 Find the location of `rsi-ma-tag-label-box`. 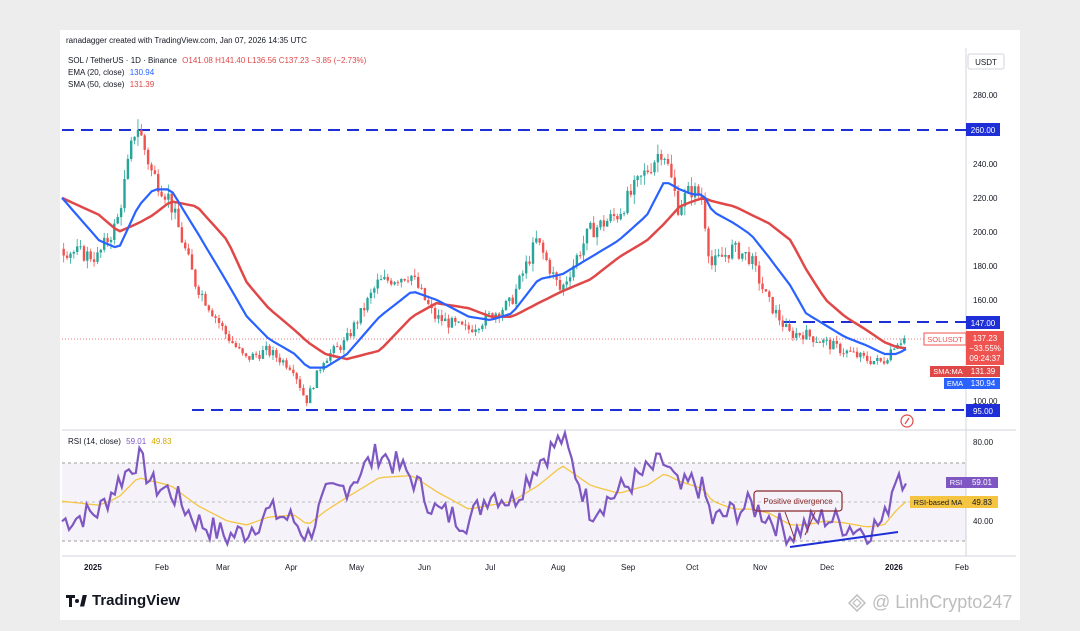

rsi-ma-tag-label-box is located at coordinates (938, 502).